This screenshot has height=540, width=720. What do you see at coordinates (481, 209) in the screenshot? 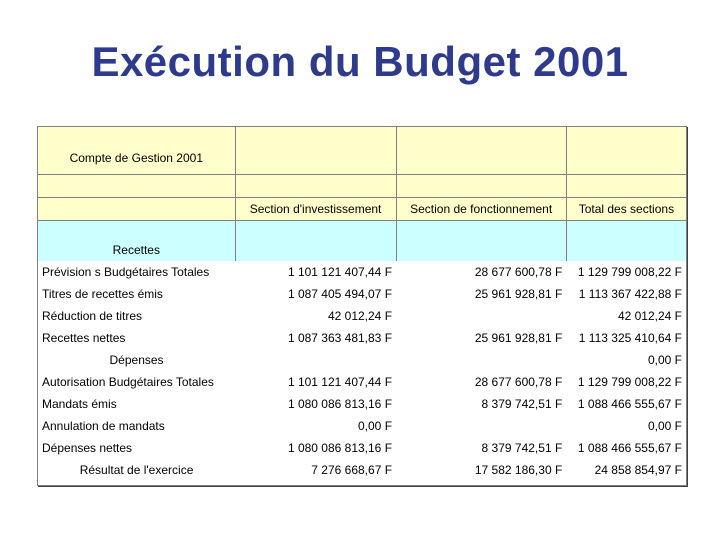
I see `column-header-fonctionnement: Section de fonctionnement` at bounding box center [481, 209].